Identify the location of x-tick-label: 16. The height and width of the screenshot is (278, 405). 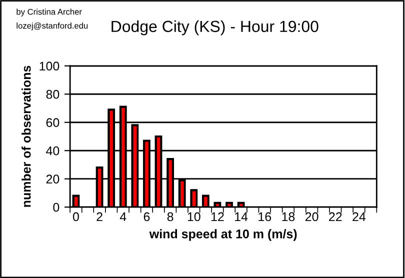
(265, 217).